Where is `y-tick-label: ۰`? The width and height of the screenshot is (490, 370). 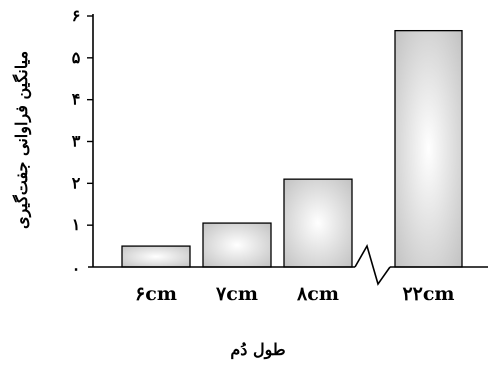
y-tick-label: ۰ is located at coordinates (76, 268).